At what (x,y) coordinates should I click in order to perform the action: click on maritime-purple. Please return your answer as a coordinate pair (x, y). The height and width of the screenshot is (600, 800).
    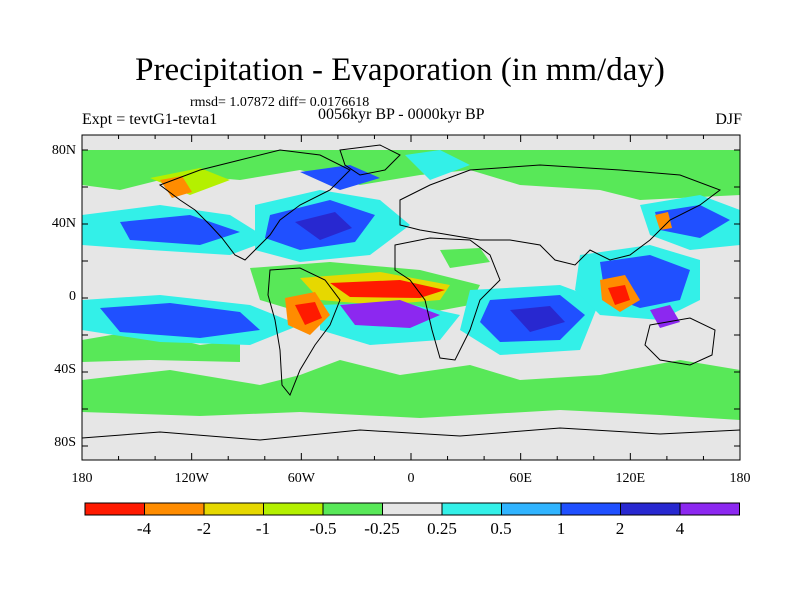
    Looking at the image, I should click on (665, 316).